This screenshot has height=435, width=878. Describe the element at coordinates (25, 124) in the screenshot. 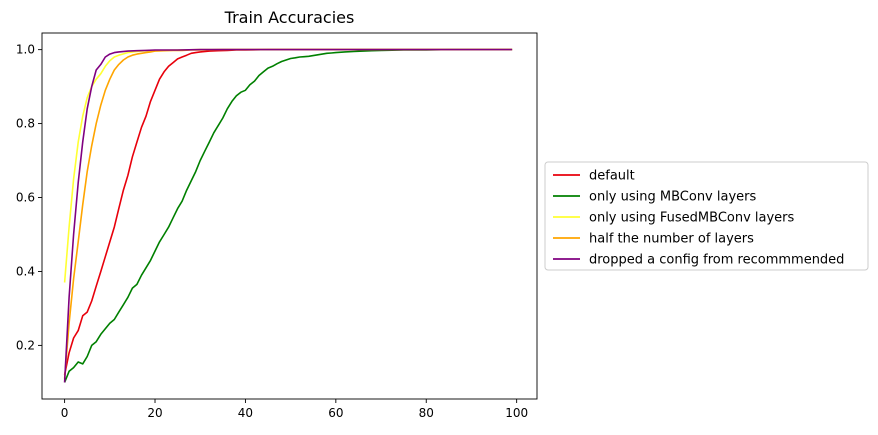

I see `y-tick-label: 0.8` at that location.